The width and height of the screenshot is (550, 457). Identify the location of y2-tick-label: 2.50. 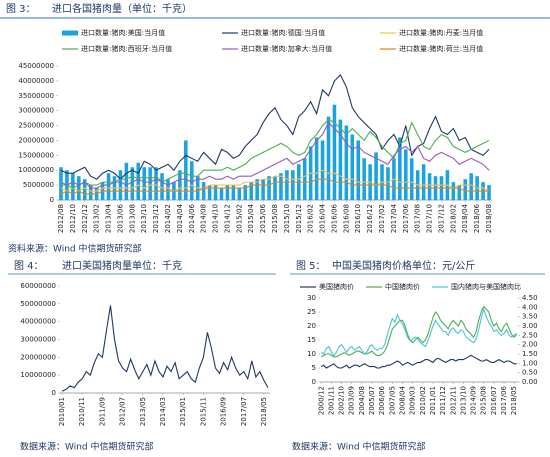
(530, 335).